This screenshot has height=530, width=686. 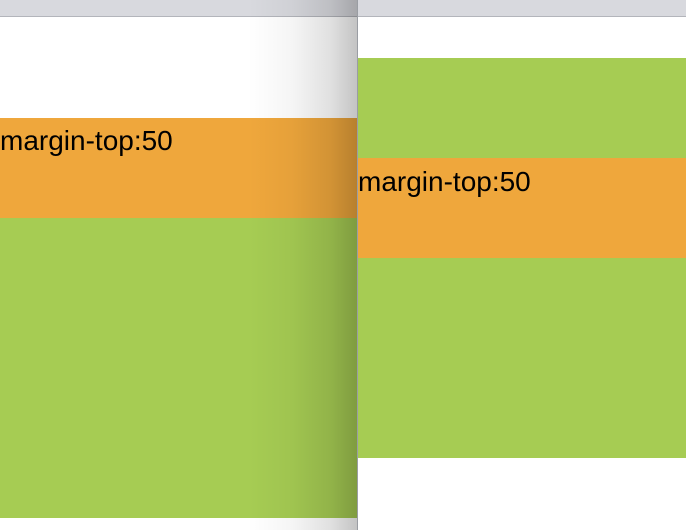 What do you see at coordinates (522, 208) in the screenshot?
I see `right-orange-box: margin-top:50` at bounding box center [522, 208].